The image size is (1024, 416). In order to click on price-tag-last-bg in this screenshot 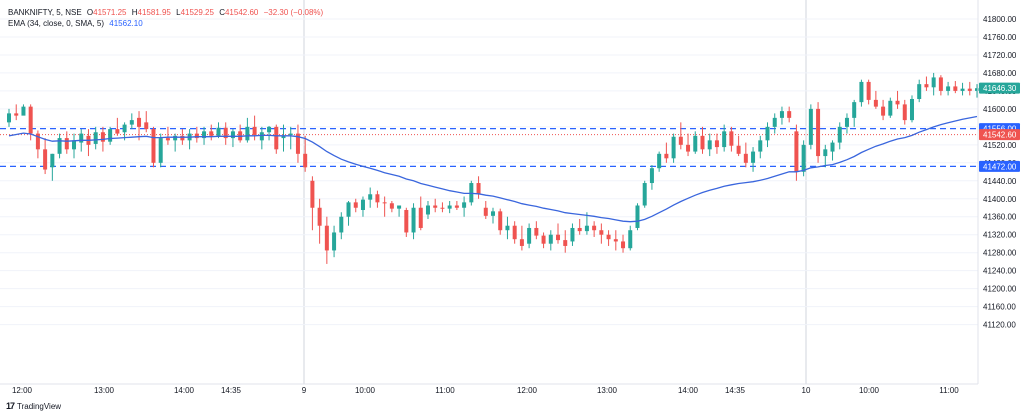, I will do `click(999, 135)`.